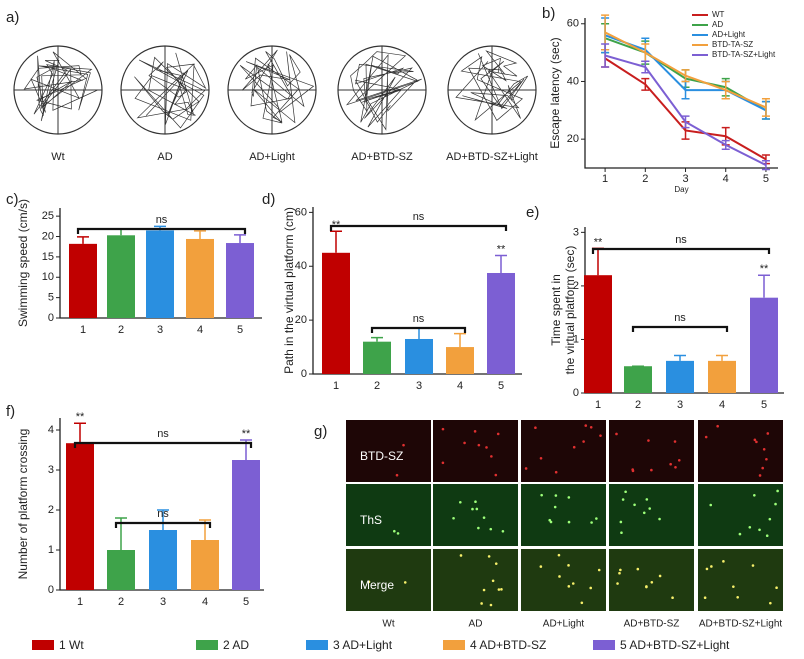  I want to click on x-axis-label: Day, so click(681, 189).